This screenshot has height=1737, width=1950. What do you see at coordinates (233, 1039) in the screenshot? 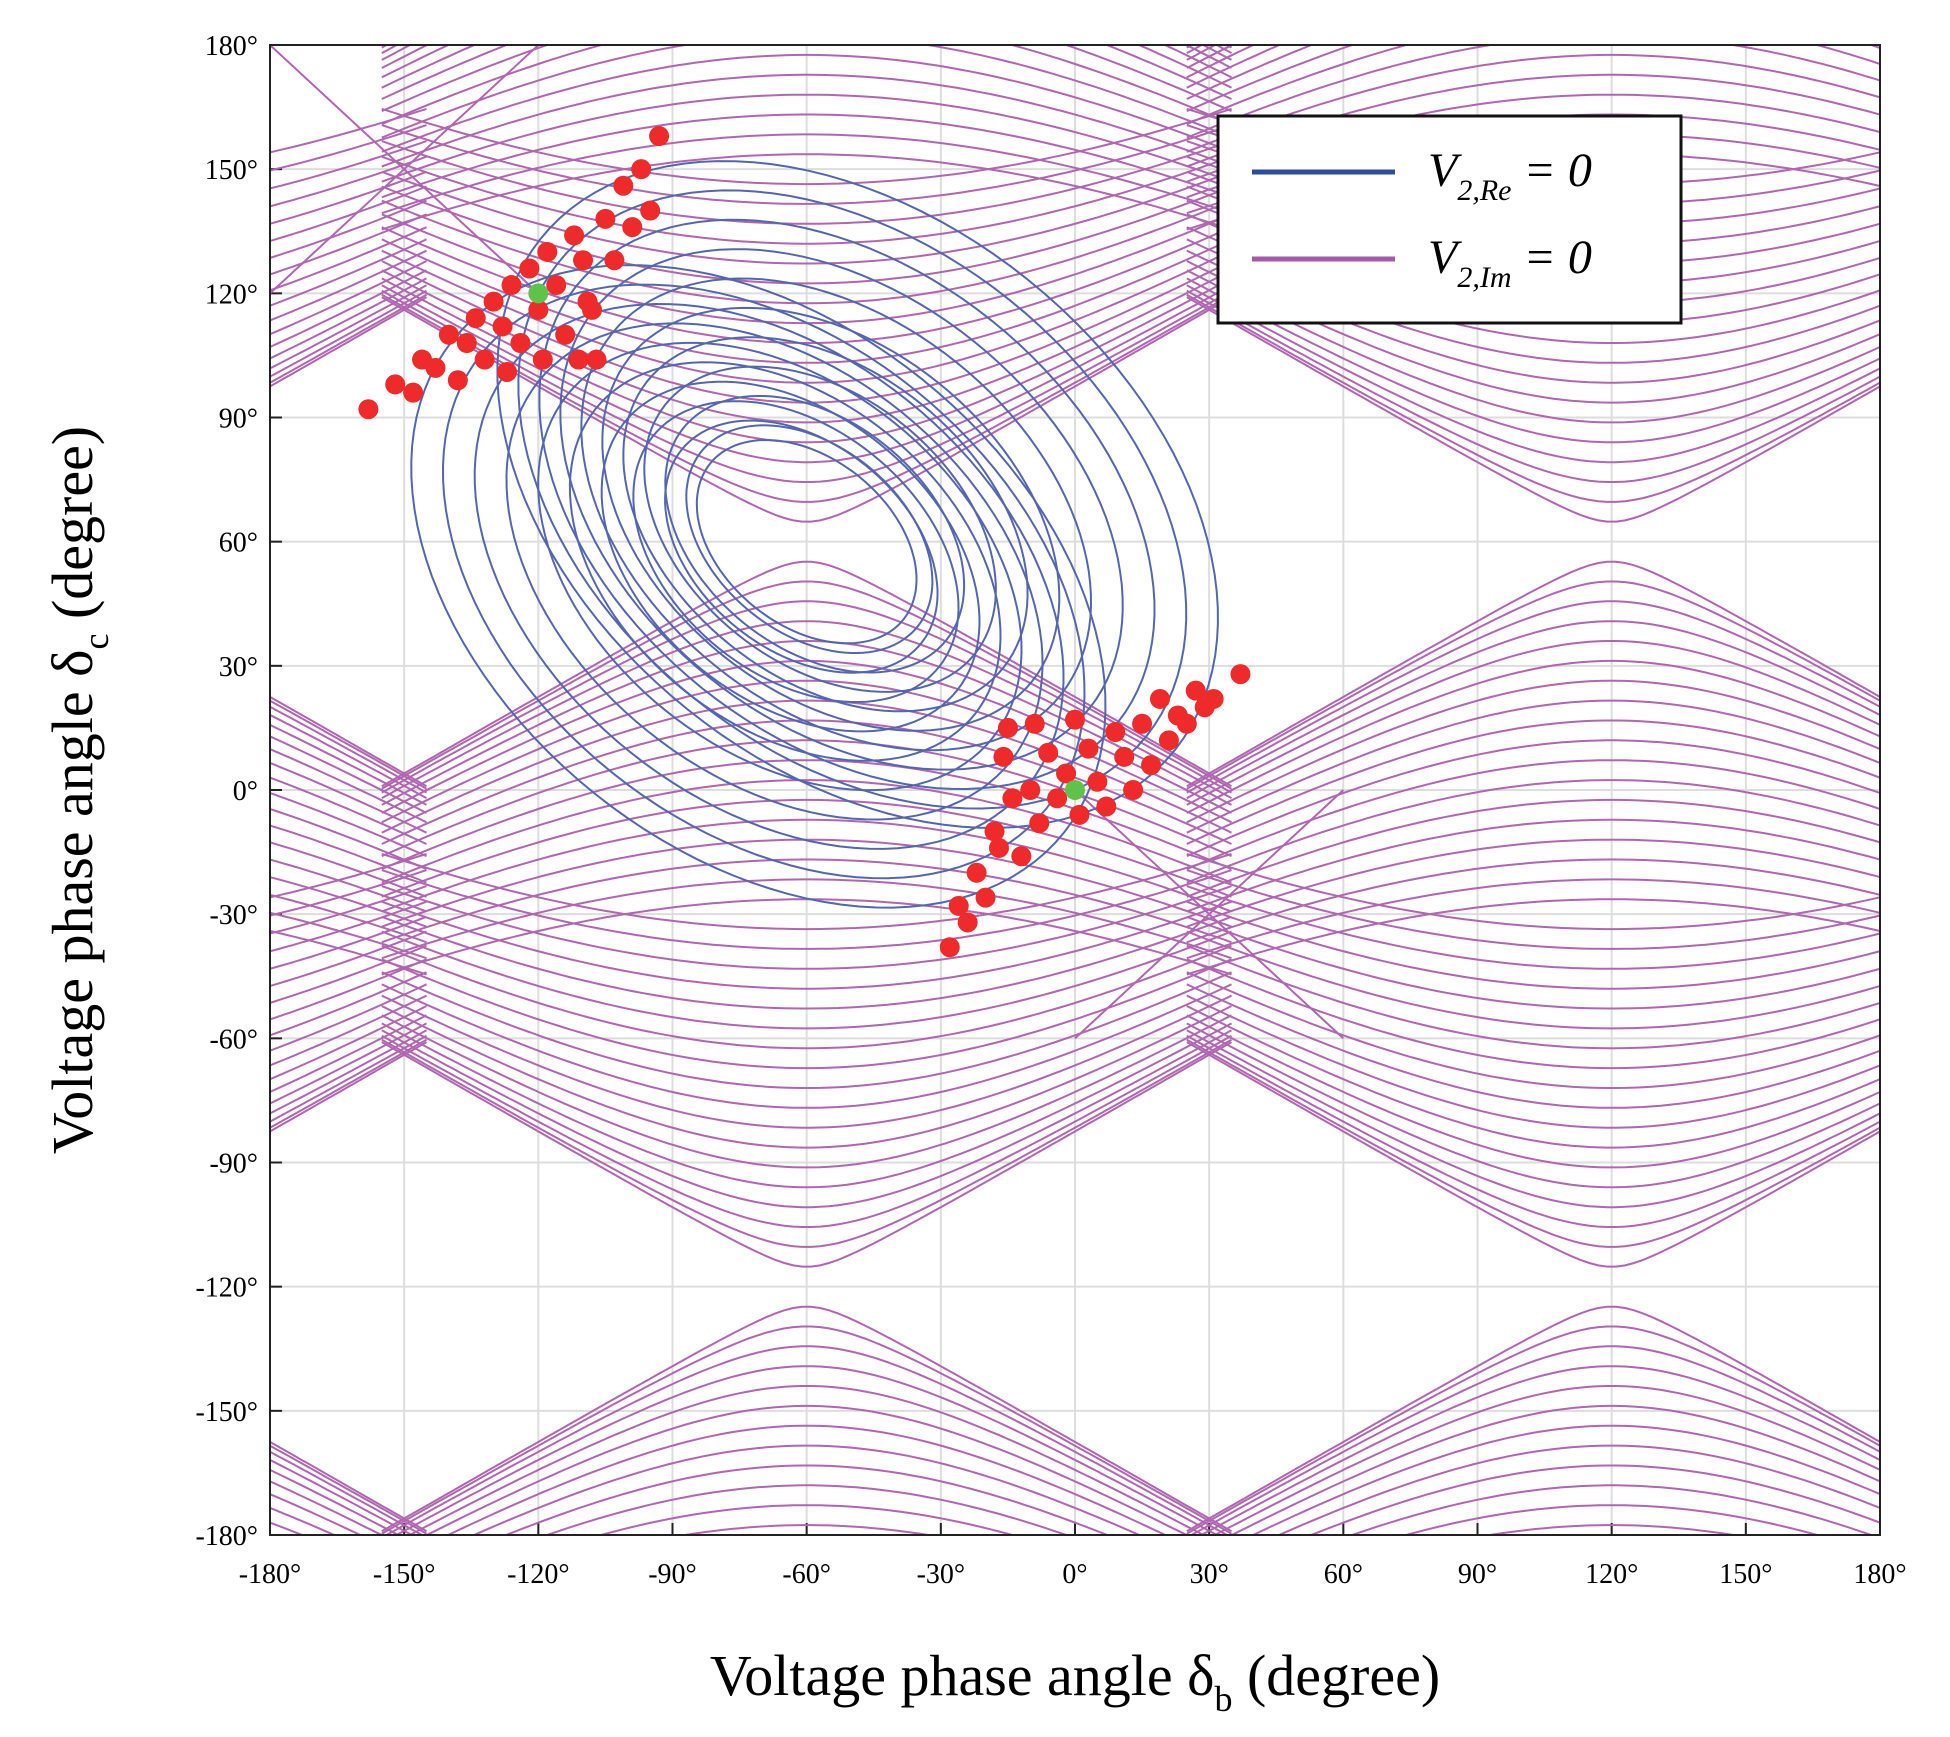
I see `y-tick-label: -60°` at bounding box center [233, 1039].